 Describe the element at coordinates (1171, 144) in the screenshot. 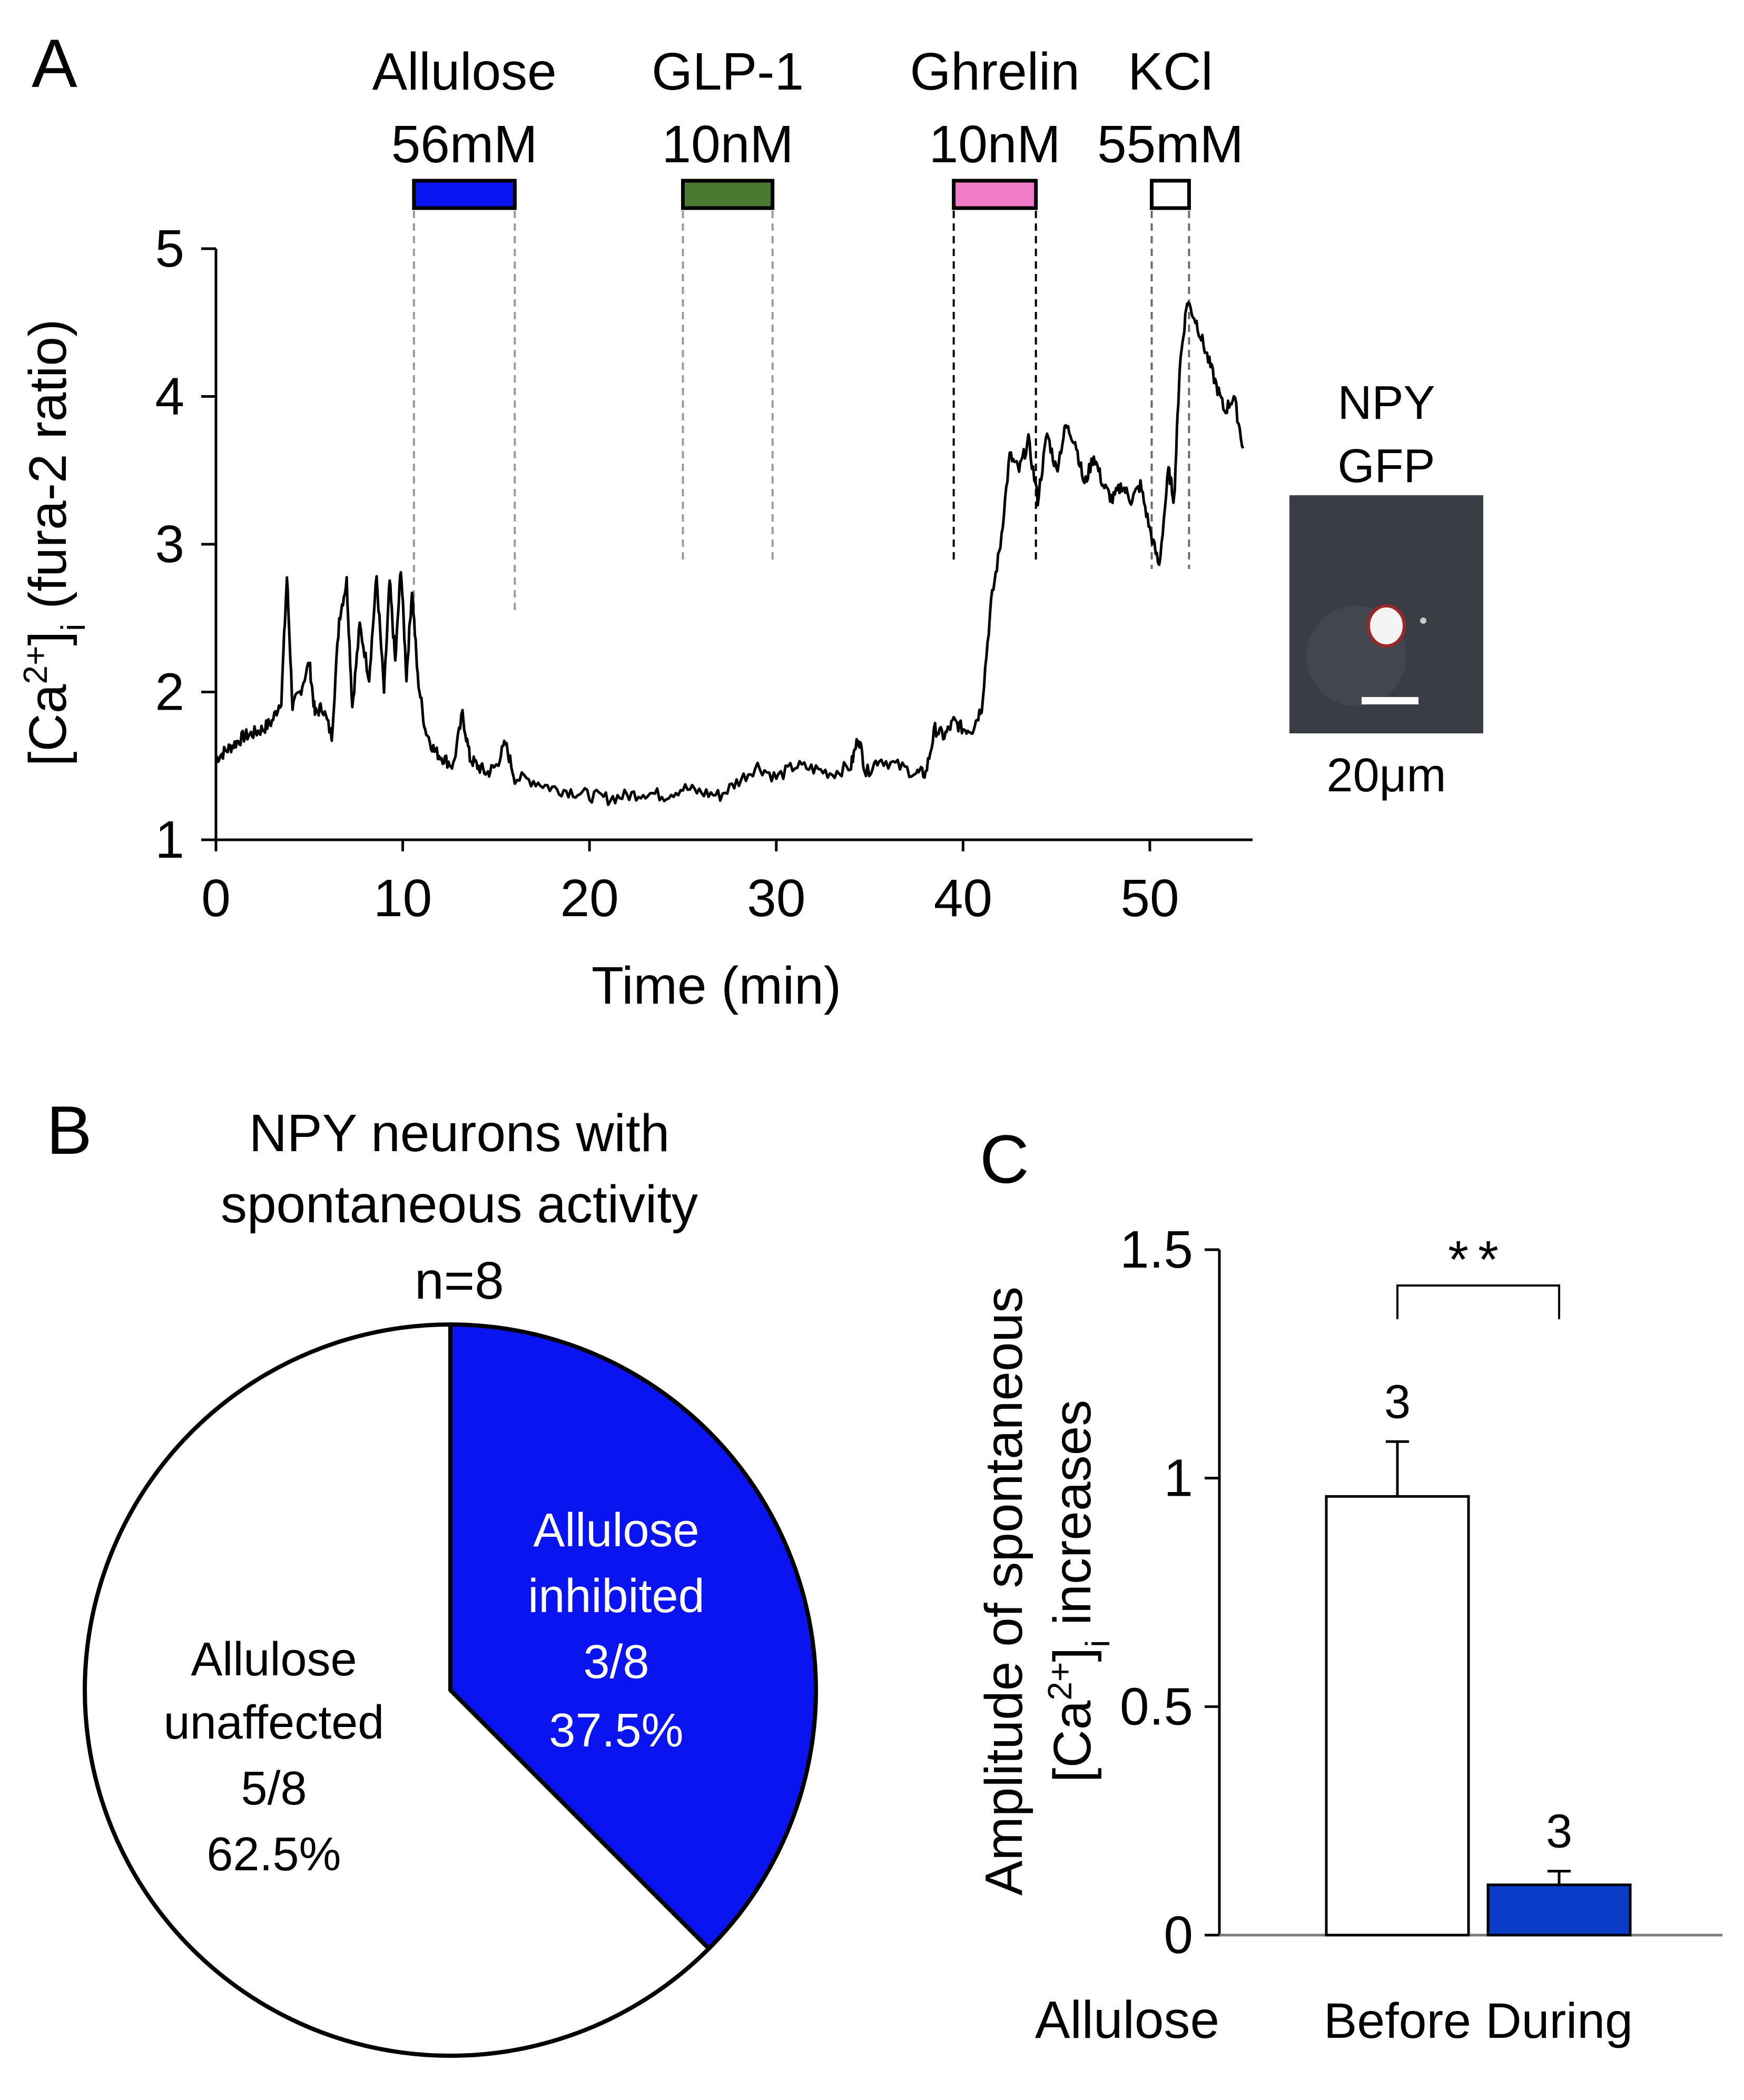

I see `app-conc-3: 55mM` at that location.